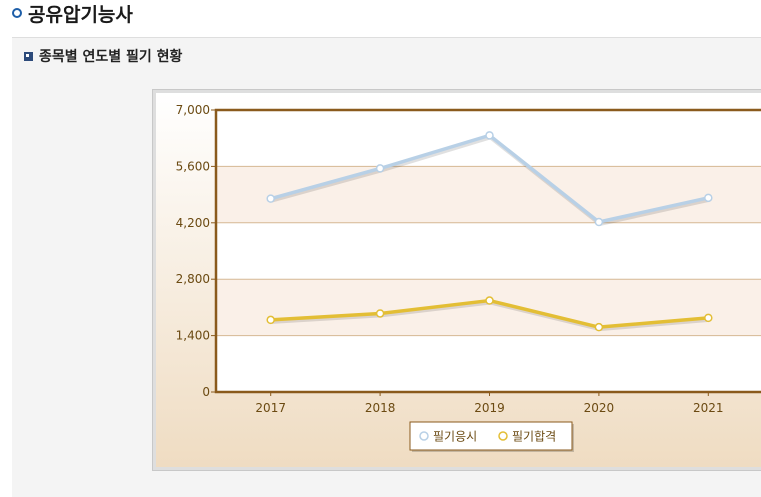 The height and width of the screenshot is (497, 761). Describe the element at coordinates (80, 14) in the screenshot. I see `page-title-text: 공유압기능사` at that location.